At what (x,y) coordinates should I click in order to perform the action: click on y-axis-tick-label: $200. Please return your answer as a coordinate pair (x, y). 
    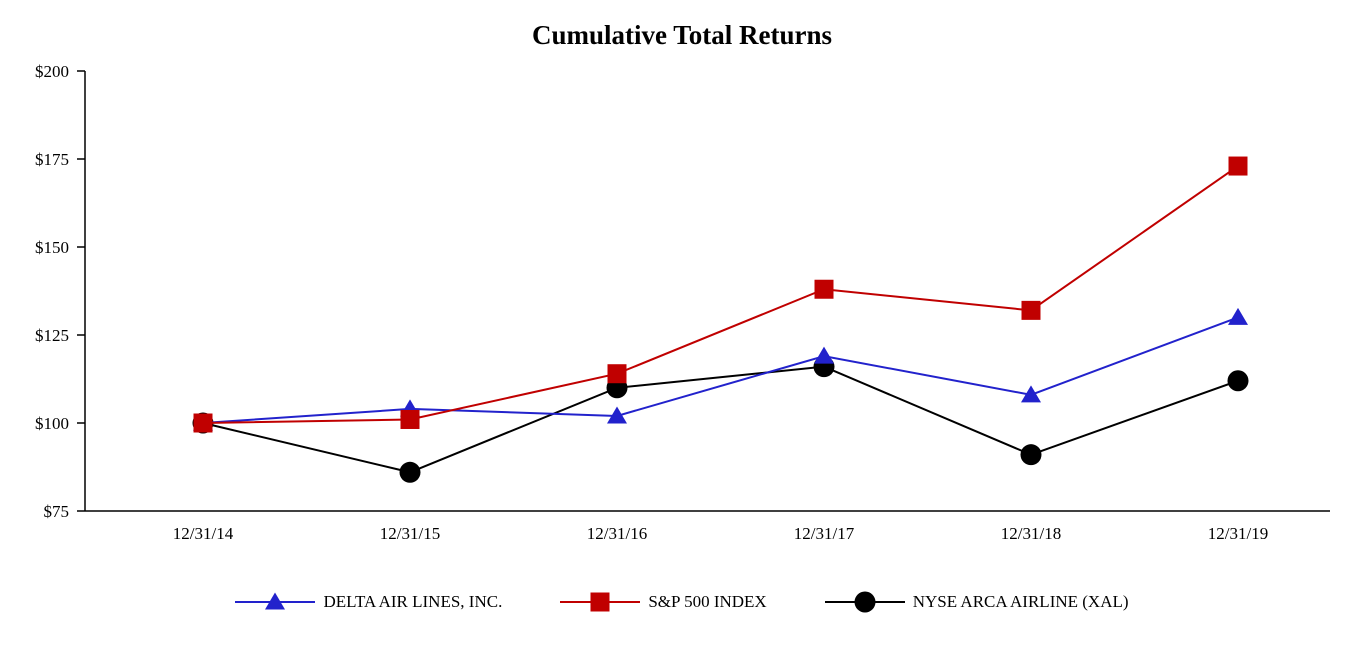
    Looking at the image, I should click on (52, 71).